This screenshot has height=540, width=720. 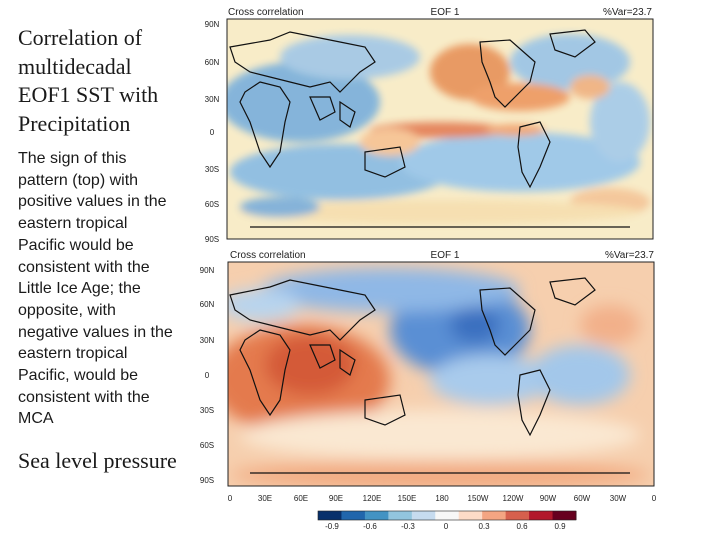 What do you see at coordinates (548, 498) in the screenshot?
I see `lon-label: 90W` at bounding box center [548, 498].